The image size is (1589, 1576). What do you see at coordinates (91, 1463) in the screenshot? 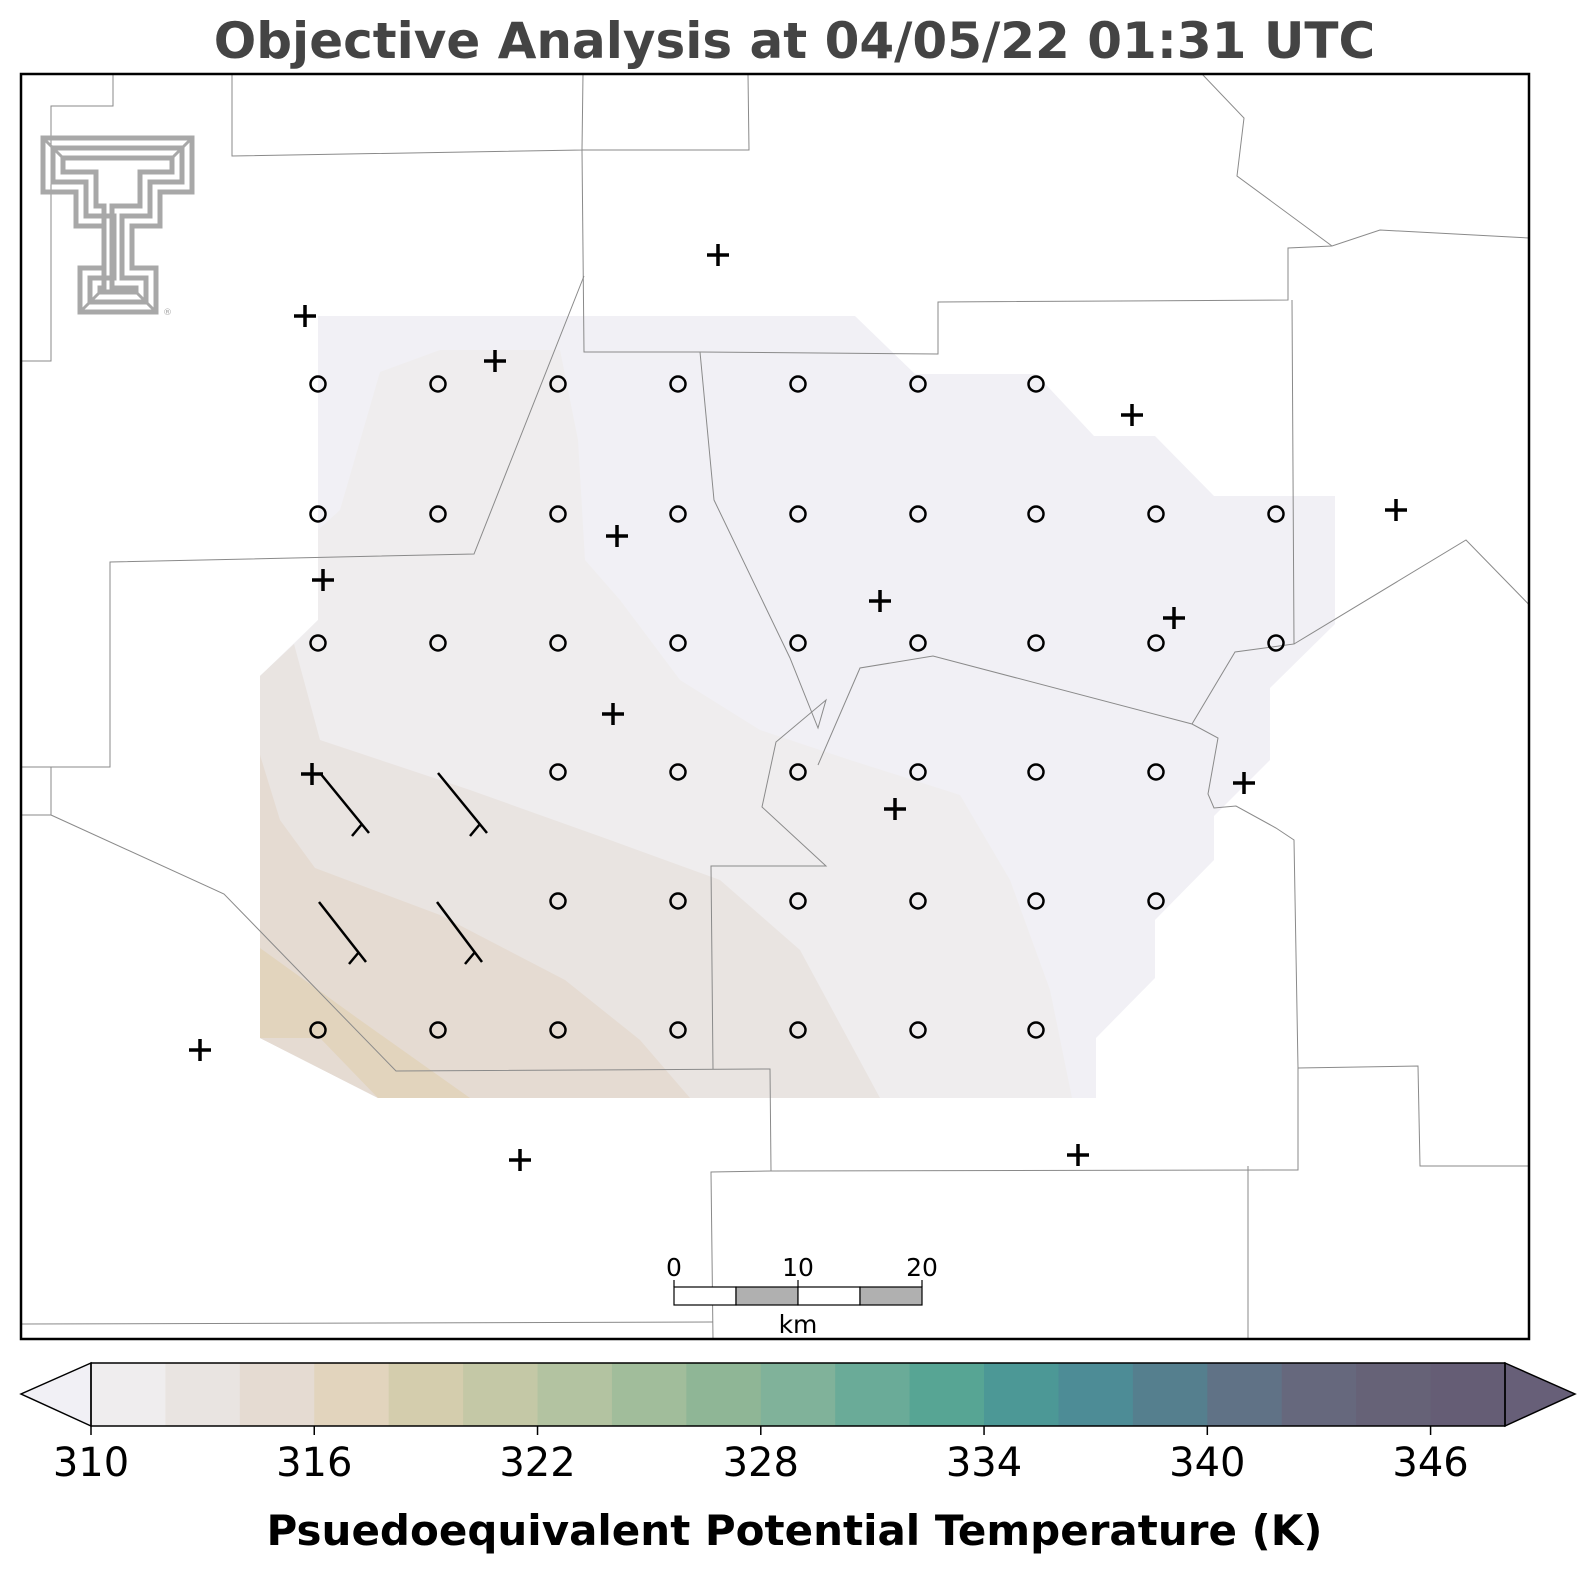
I see `colorbar-tick-label: 310` at bounding box center [91, 1463].